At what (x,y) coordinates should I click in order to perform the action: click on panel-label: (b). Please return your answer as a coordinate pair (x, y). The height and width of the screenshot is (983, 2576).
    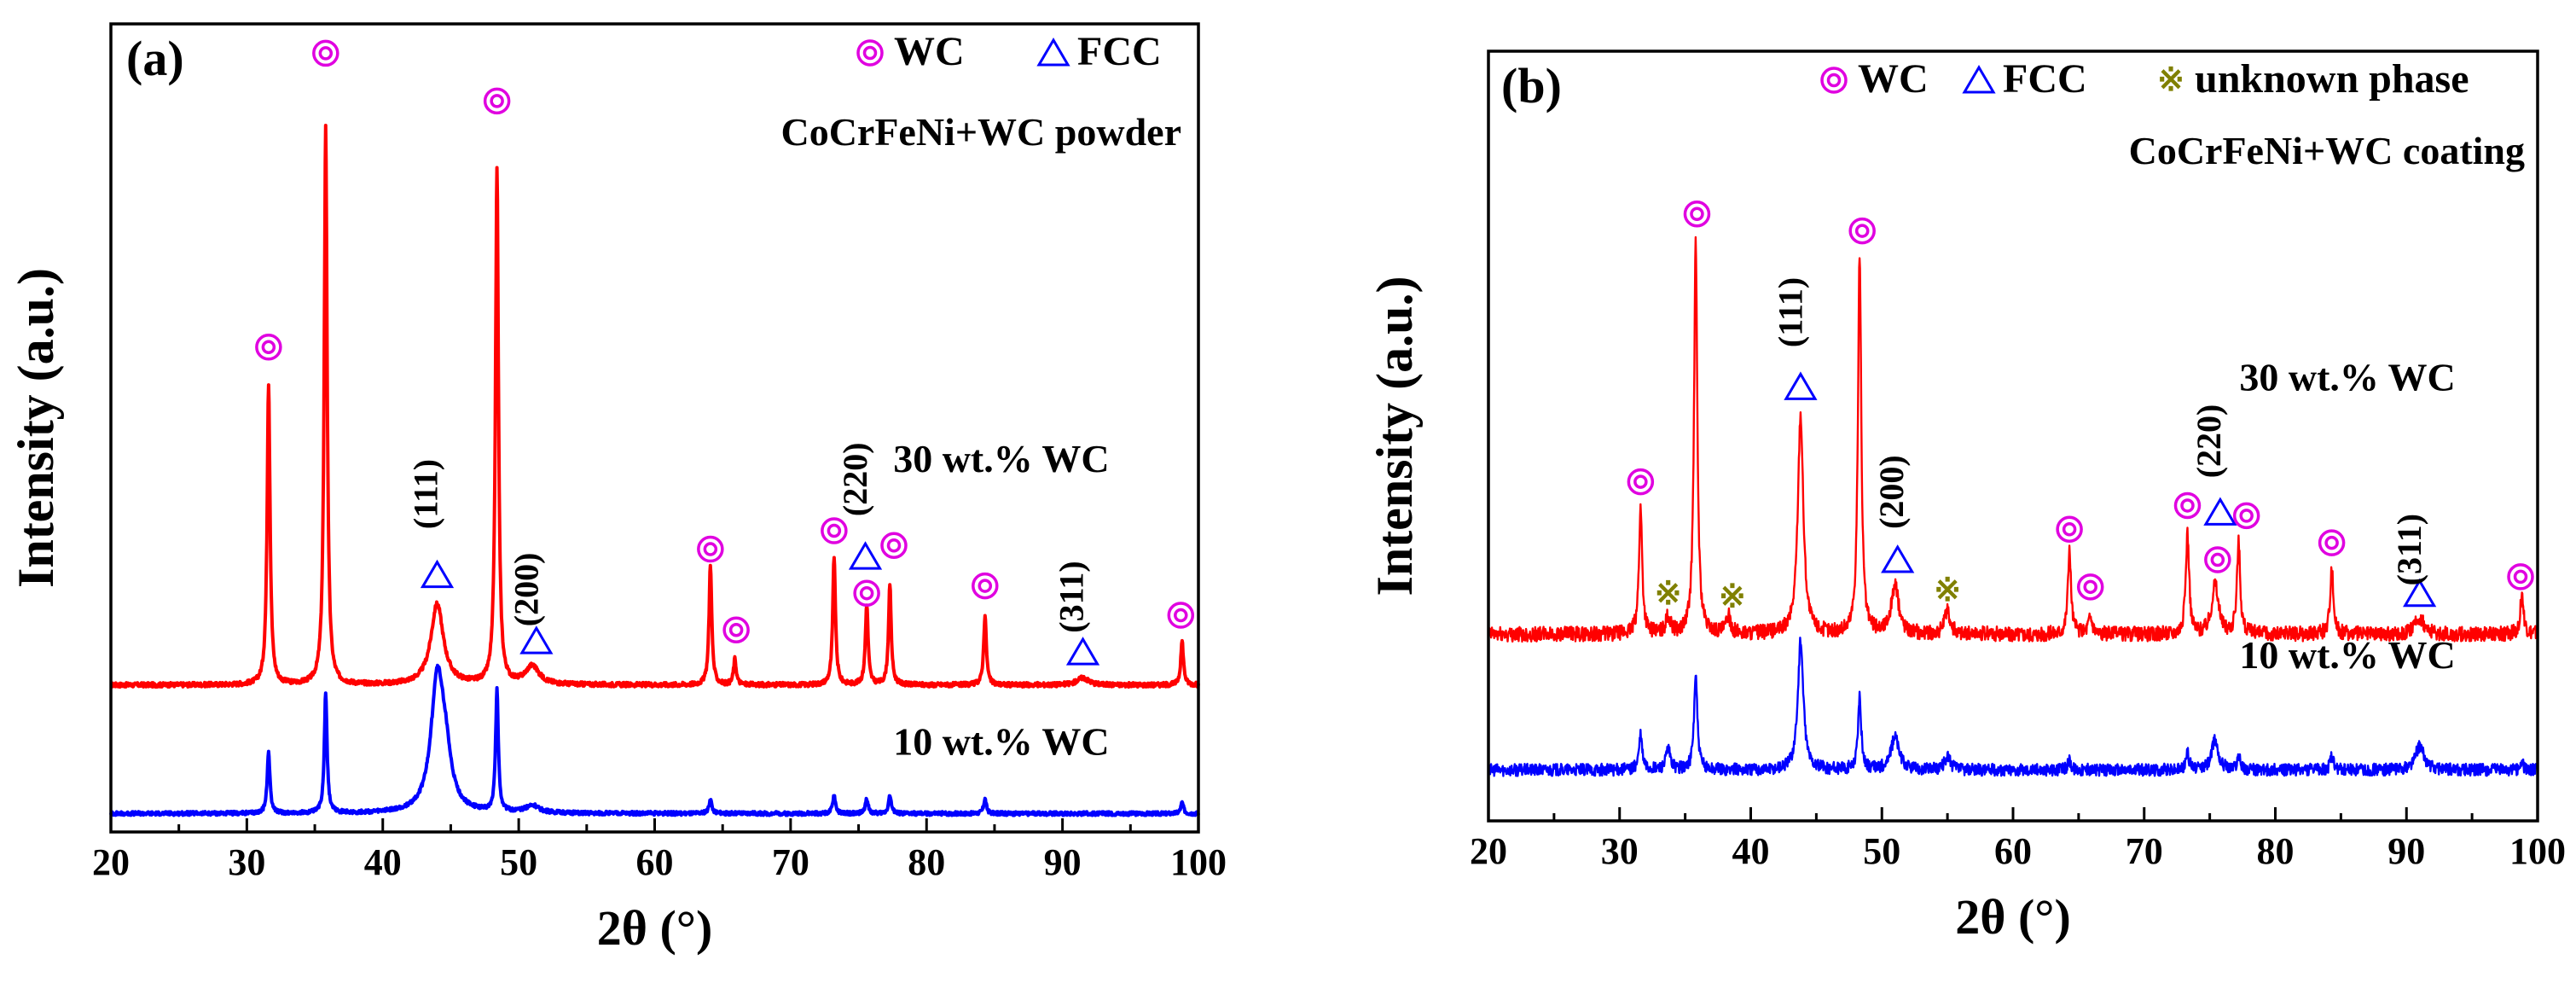
    Looking at the image, I should click on (1531, 85).